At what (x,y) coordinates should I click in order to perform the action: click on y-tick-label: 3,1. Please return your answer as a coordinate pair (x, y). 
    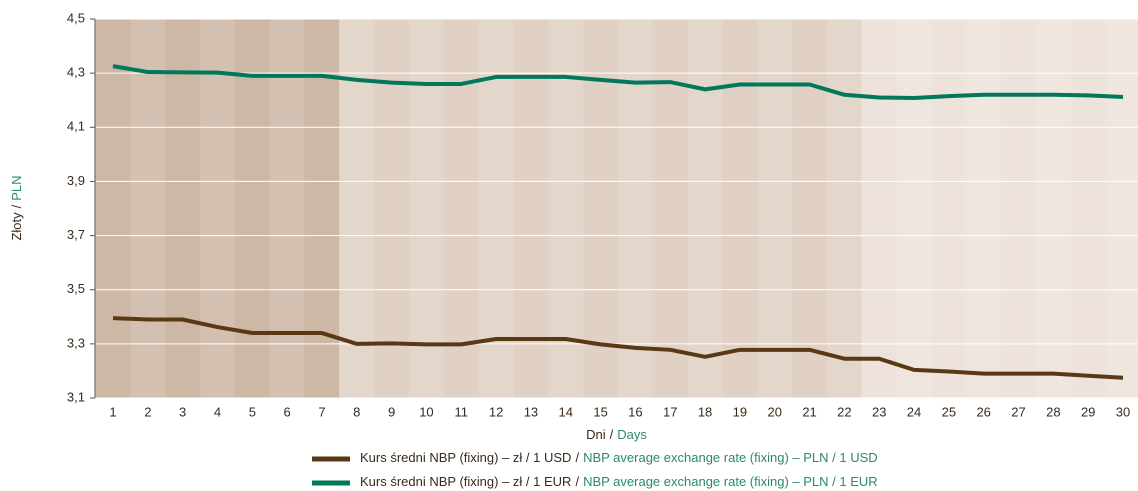
    Looking at the image, I should click on (76, 396).